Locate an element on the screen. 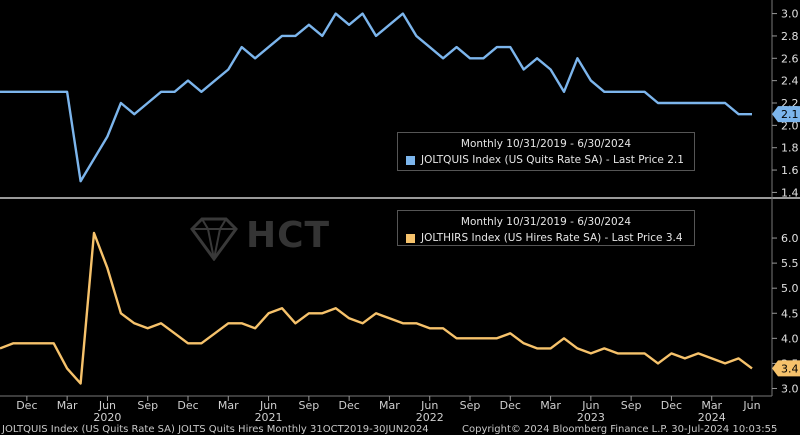 This screenshot has height=435, width=800. y-tick-label: 4.0 is located at coordinates (790, 338).